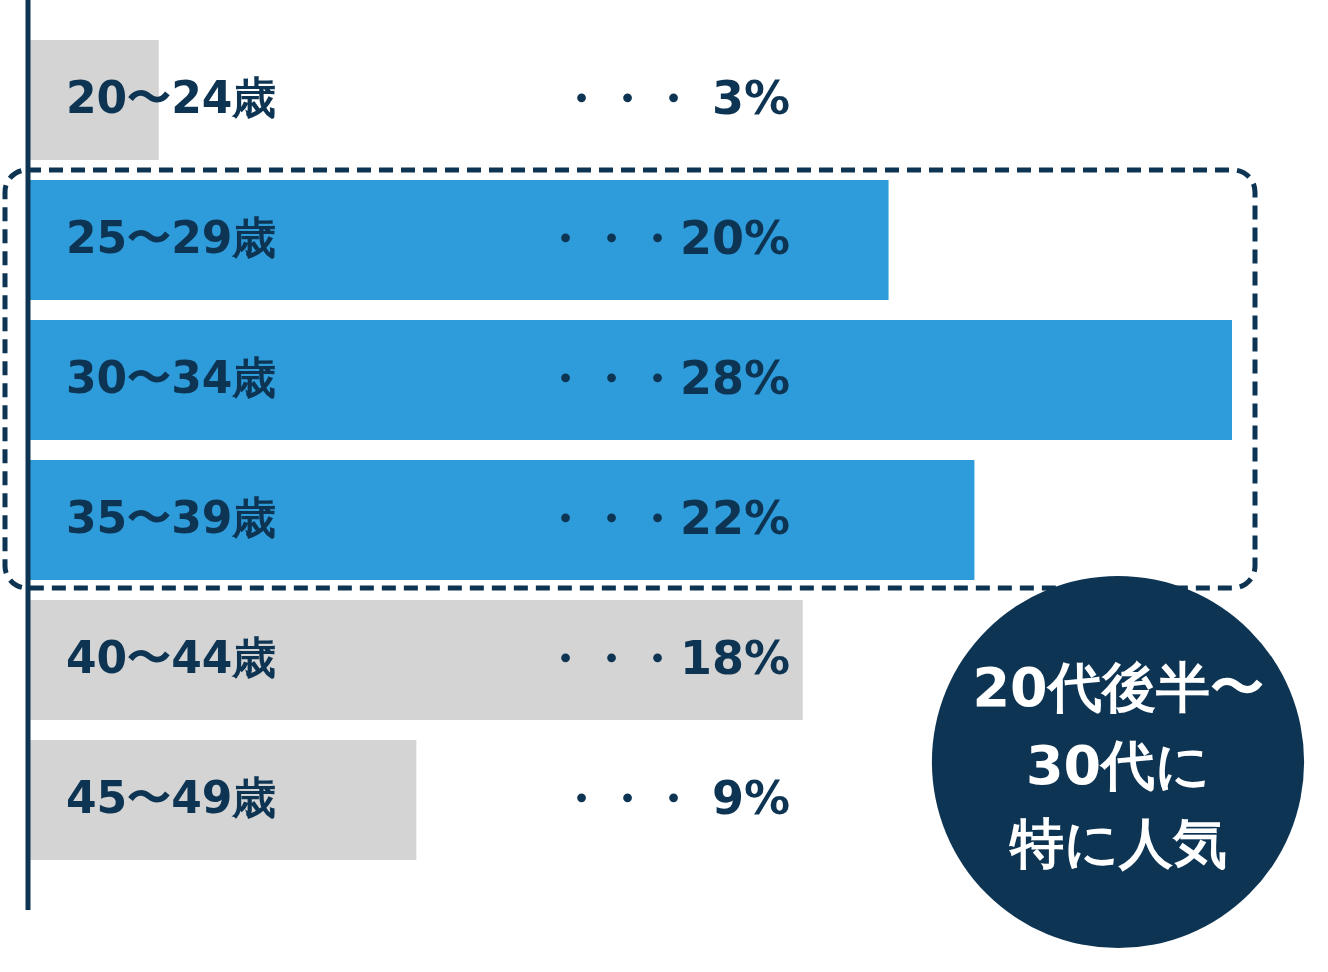 Image resolution: width=1328 pixels, height=972 pixels. What do you see at coordinates (1118, 687) in the screenshot?
I see `annotation: 20代後半〜` at bounding box center [1118, 687].